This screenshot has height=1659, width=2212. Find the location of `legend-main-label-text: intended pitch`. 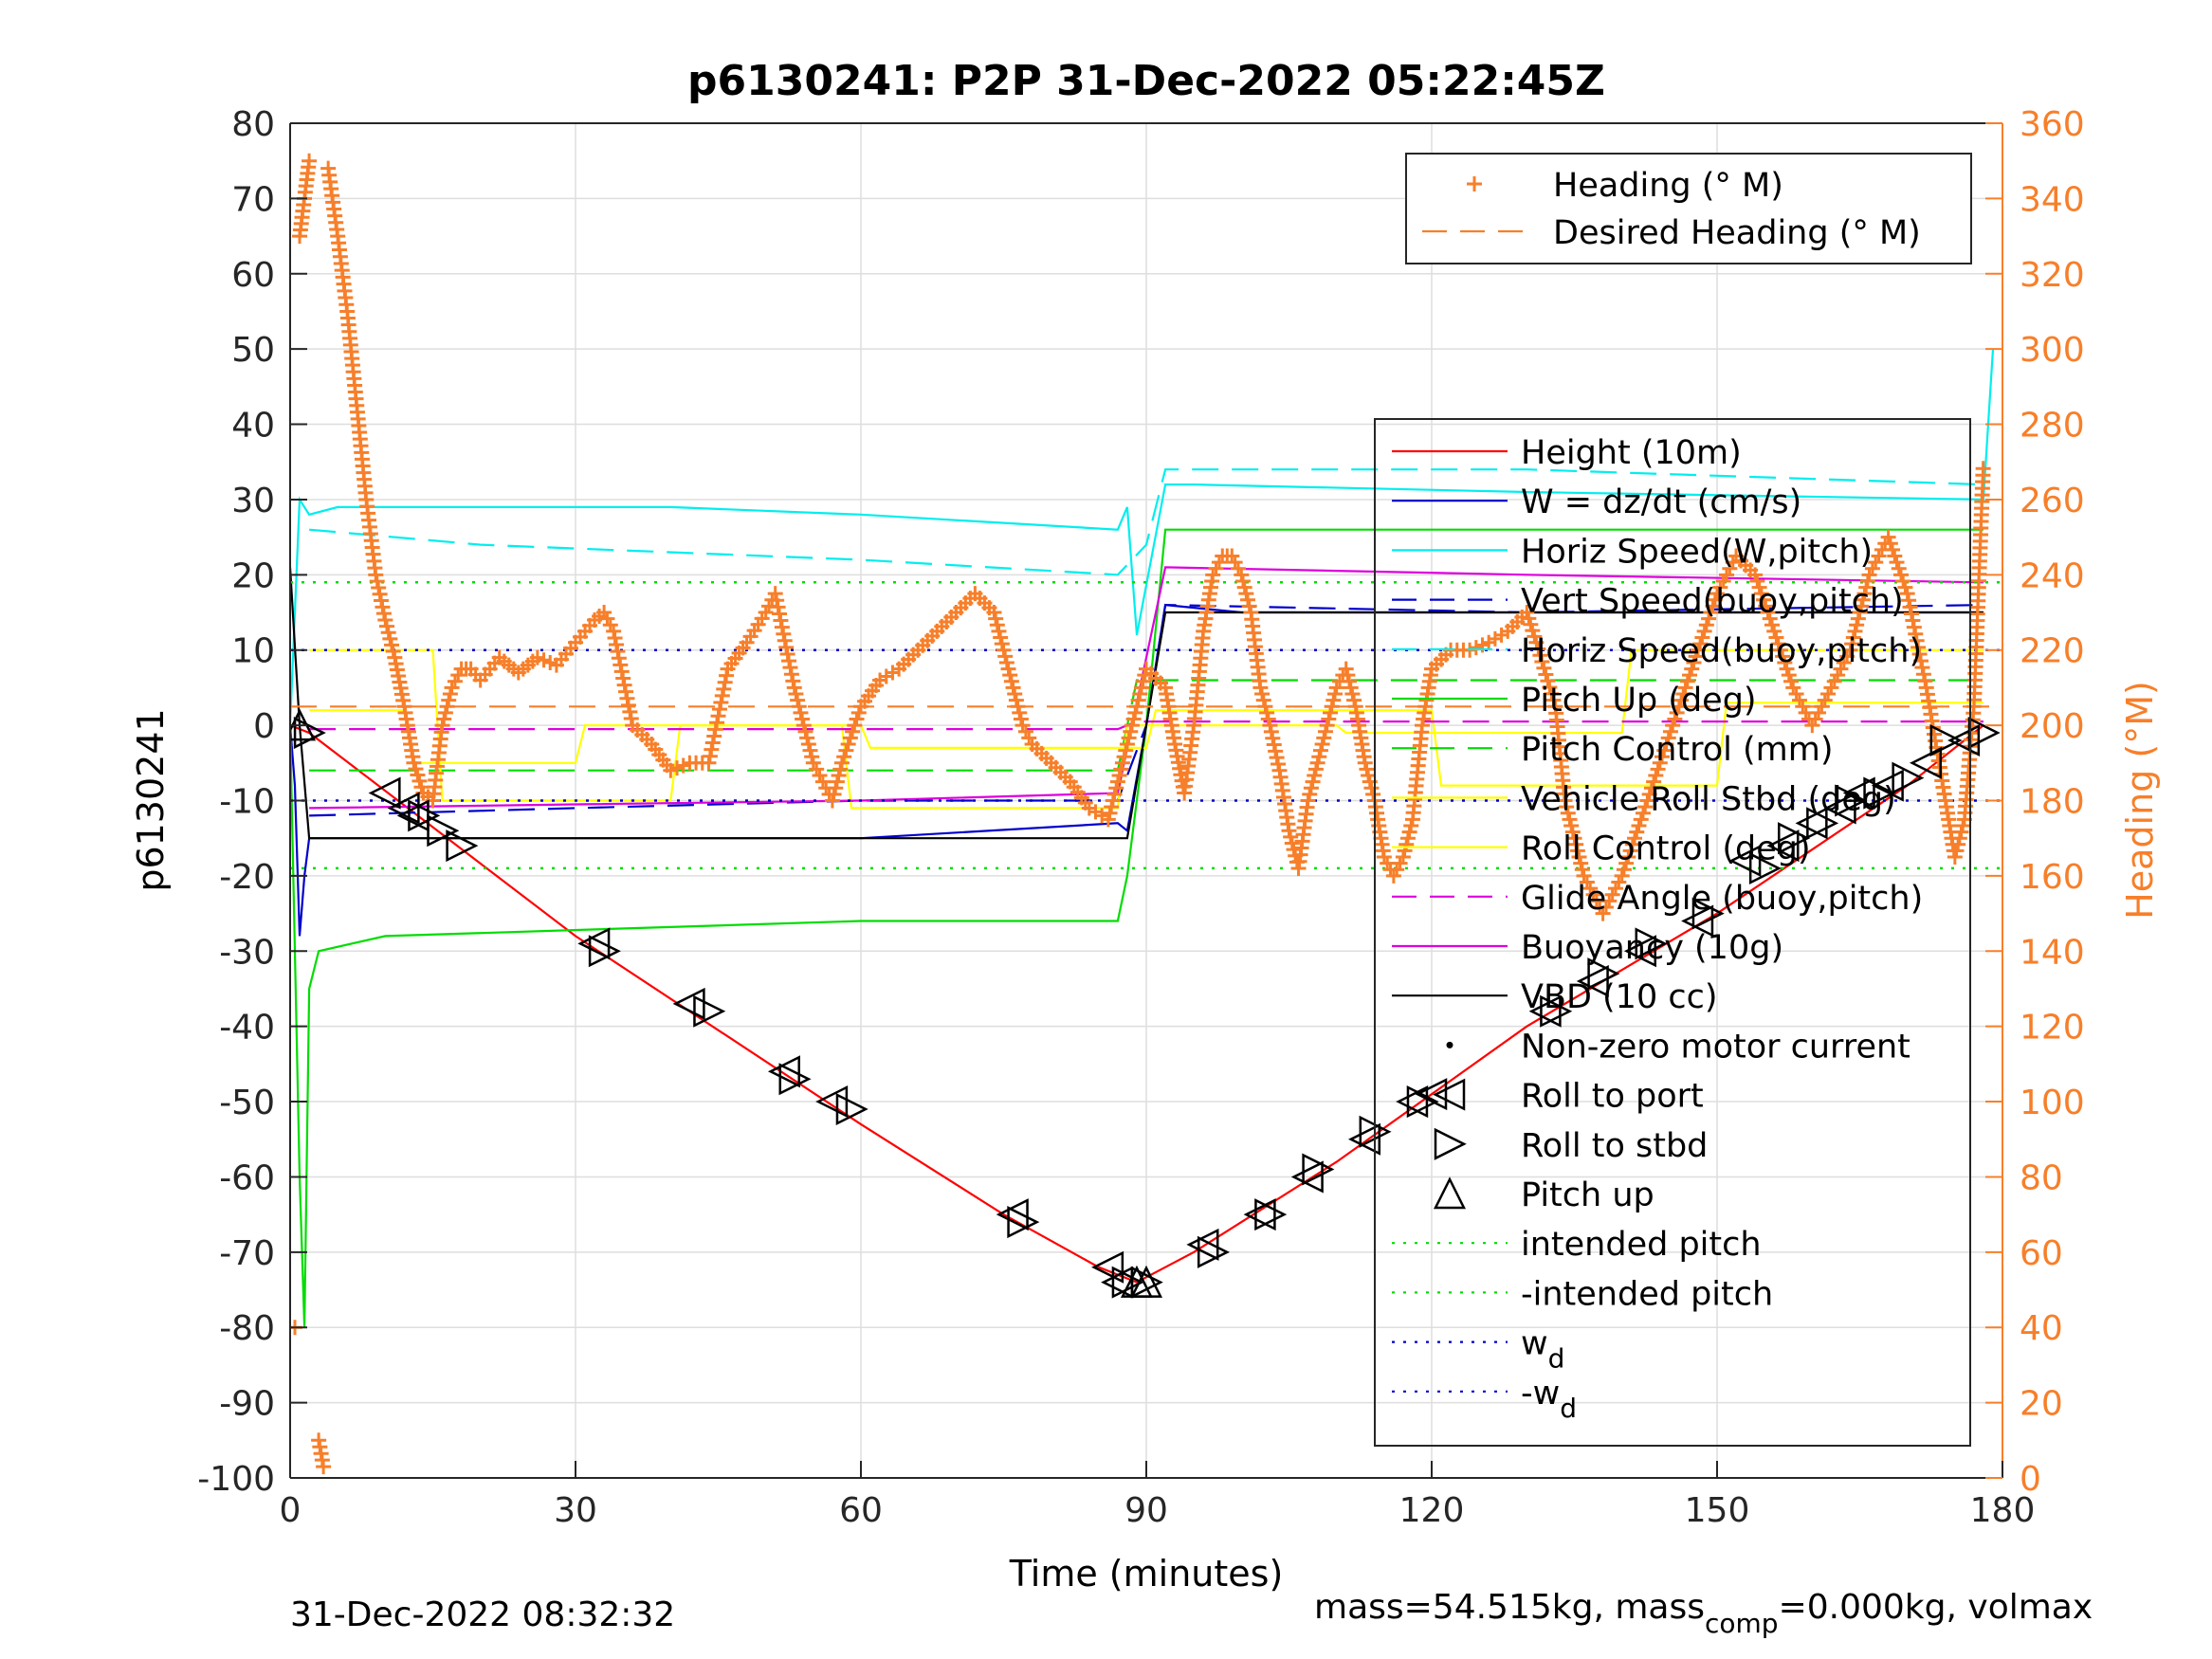

legend-main-label-text: intended pitch is located at coordinates (1641, 1245).